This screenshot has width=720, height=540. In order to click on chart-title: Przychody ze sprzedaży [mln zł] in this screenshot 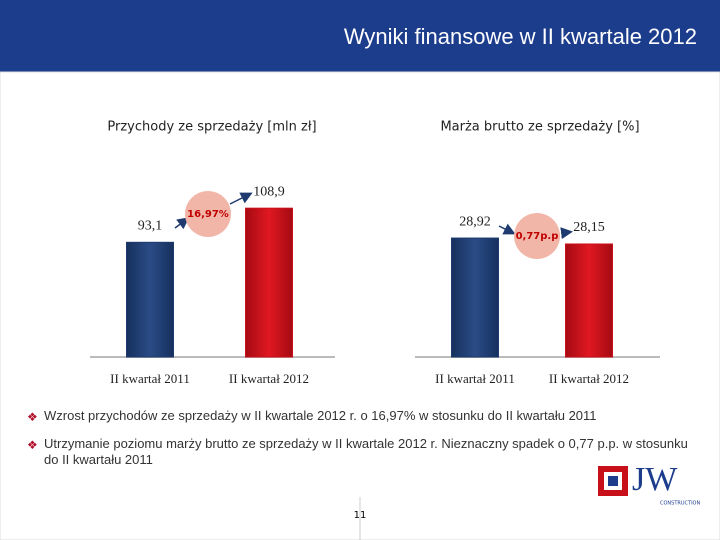, I will do `click(211, 127)`.